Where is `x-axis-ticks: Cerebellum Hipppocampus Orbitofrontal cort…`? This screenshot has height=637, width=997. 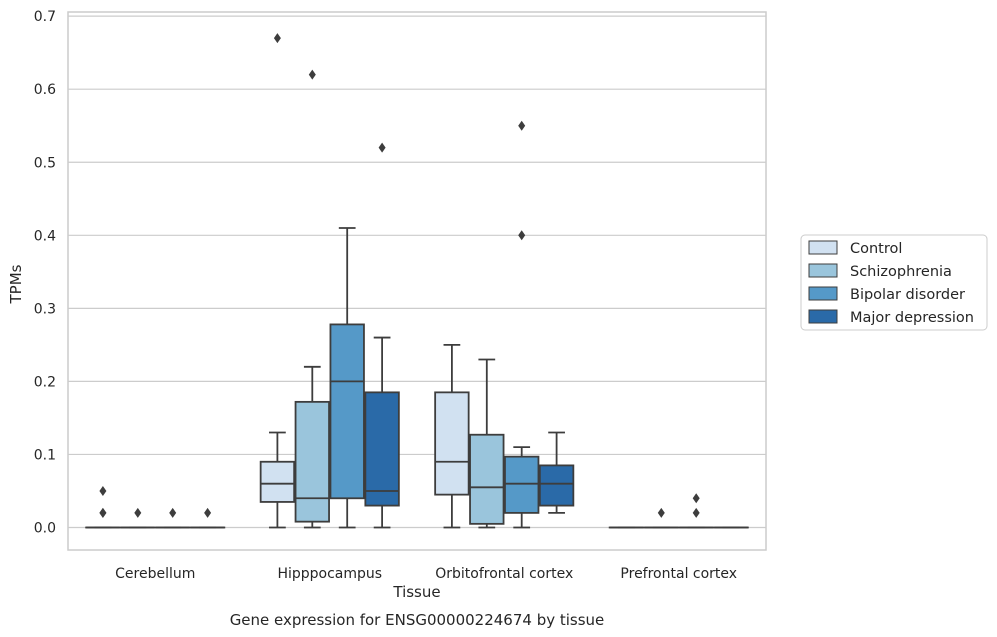
x-axis-ticks: Cerebellum Hipppocampus Orbitofrontal cort… is located at coordinates (426, 574).